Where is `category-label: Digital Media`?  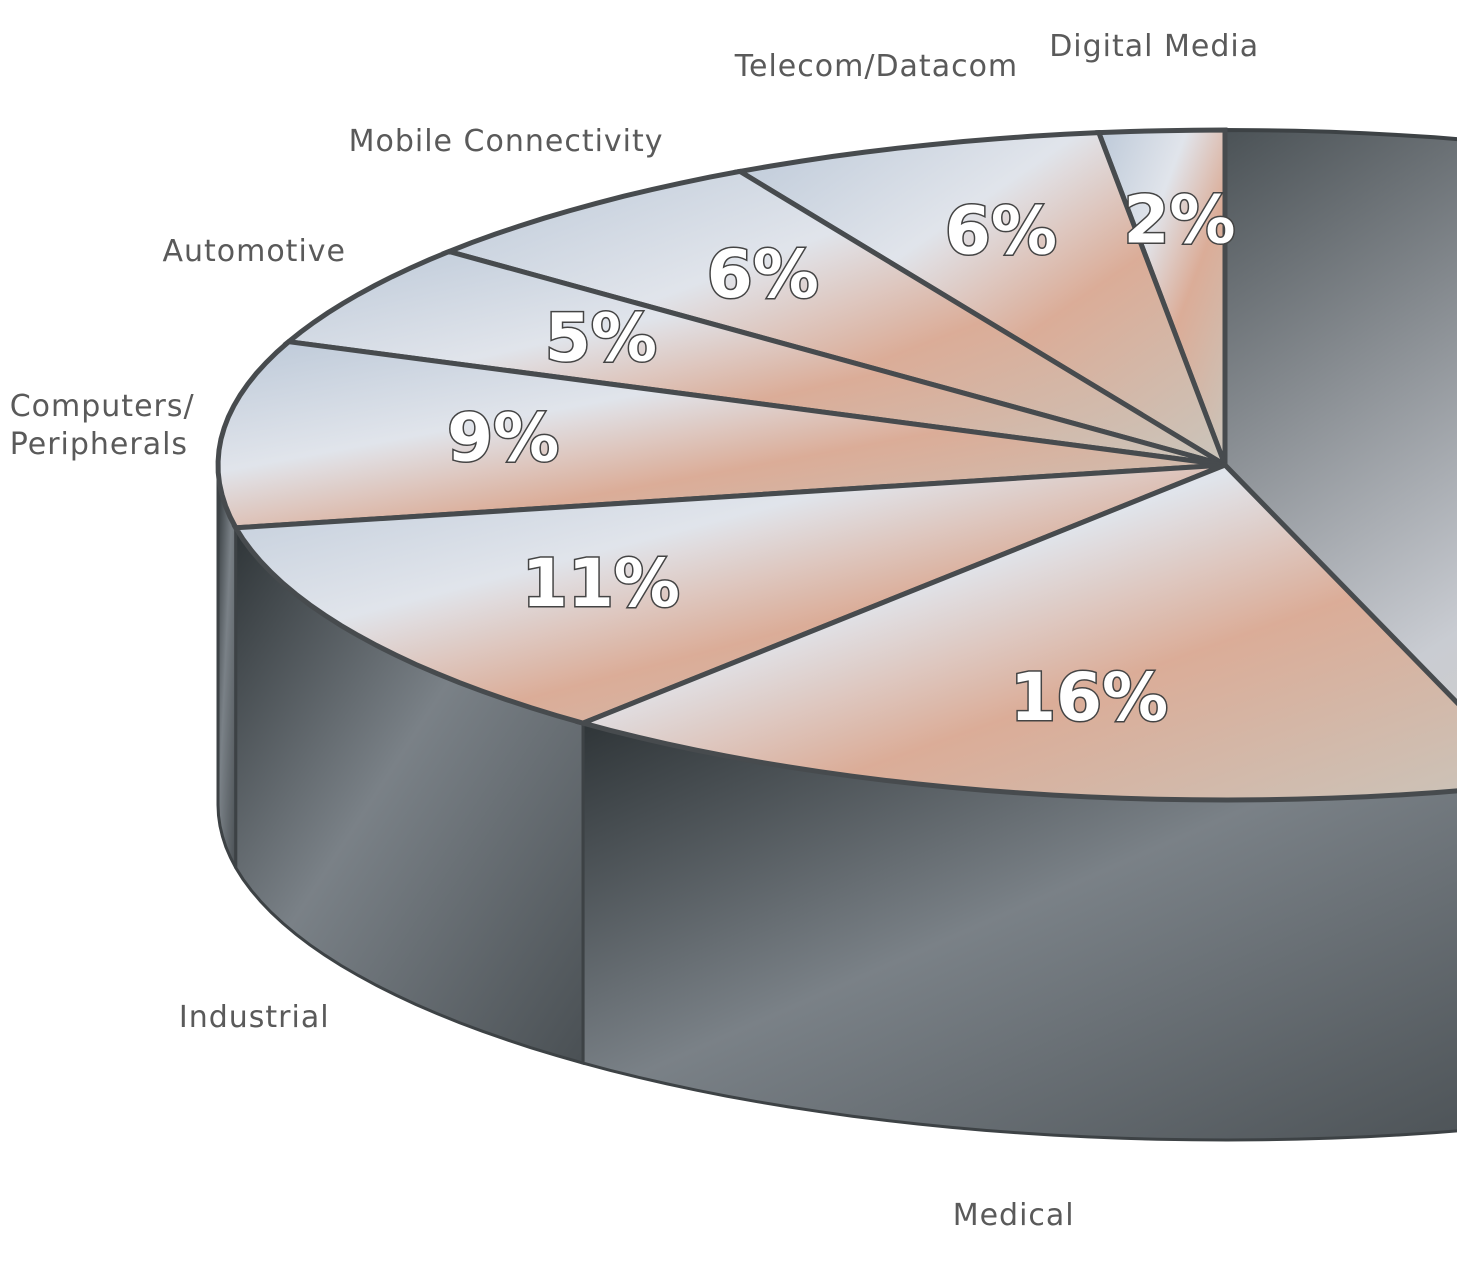 category-label: Digital Media is located at coordinates (1154, 47).